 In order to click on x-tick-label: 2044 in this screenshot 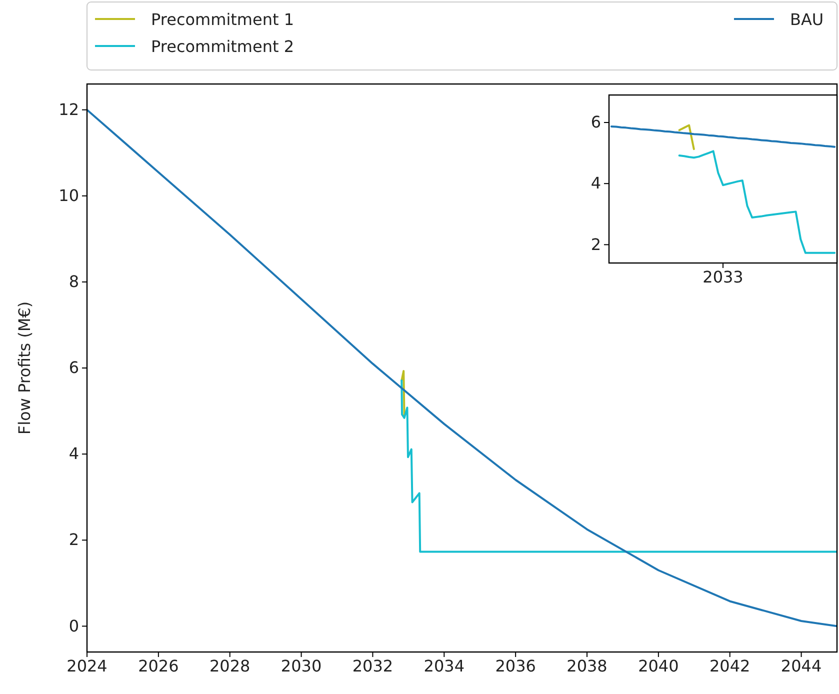, I will do `click(801, 666)`.